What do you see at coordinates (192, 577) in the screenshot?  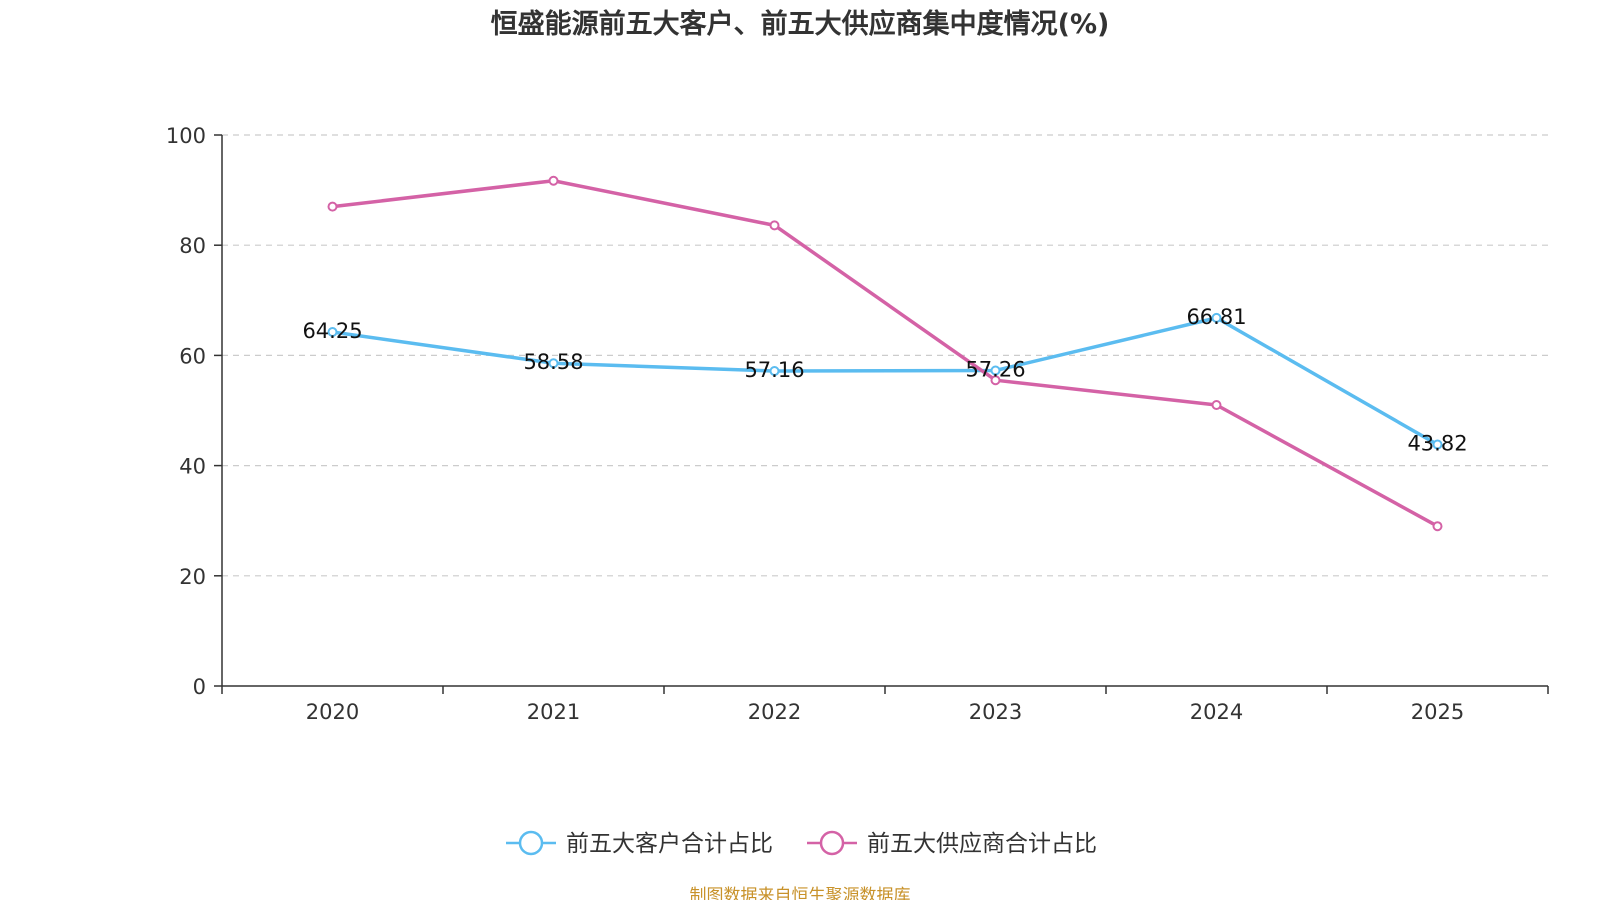 I see `y-tick-label: 20` at bounding box center [192, 577].